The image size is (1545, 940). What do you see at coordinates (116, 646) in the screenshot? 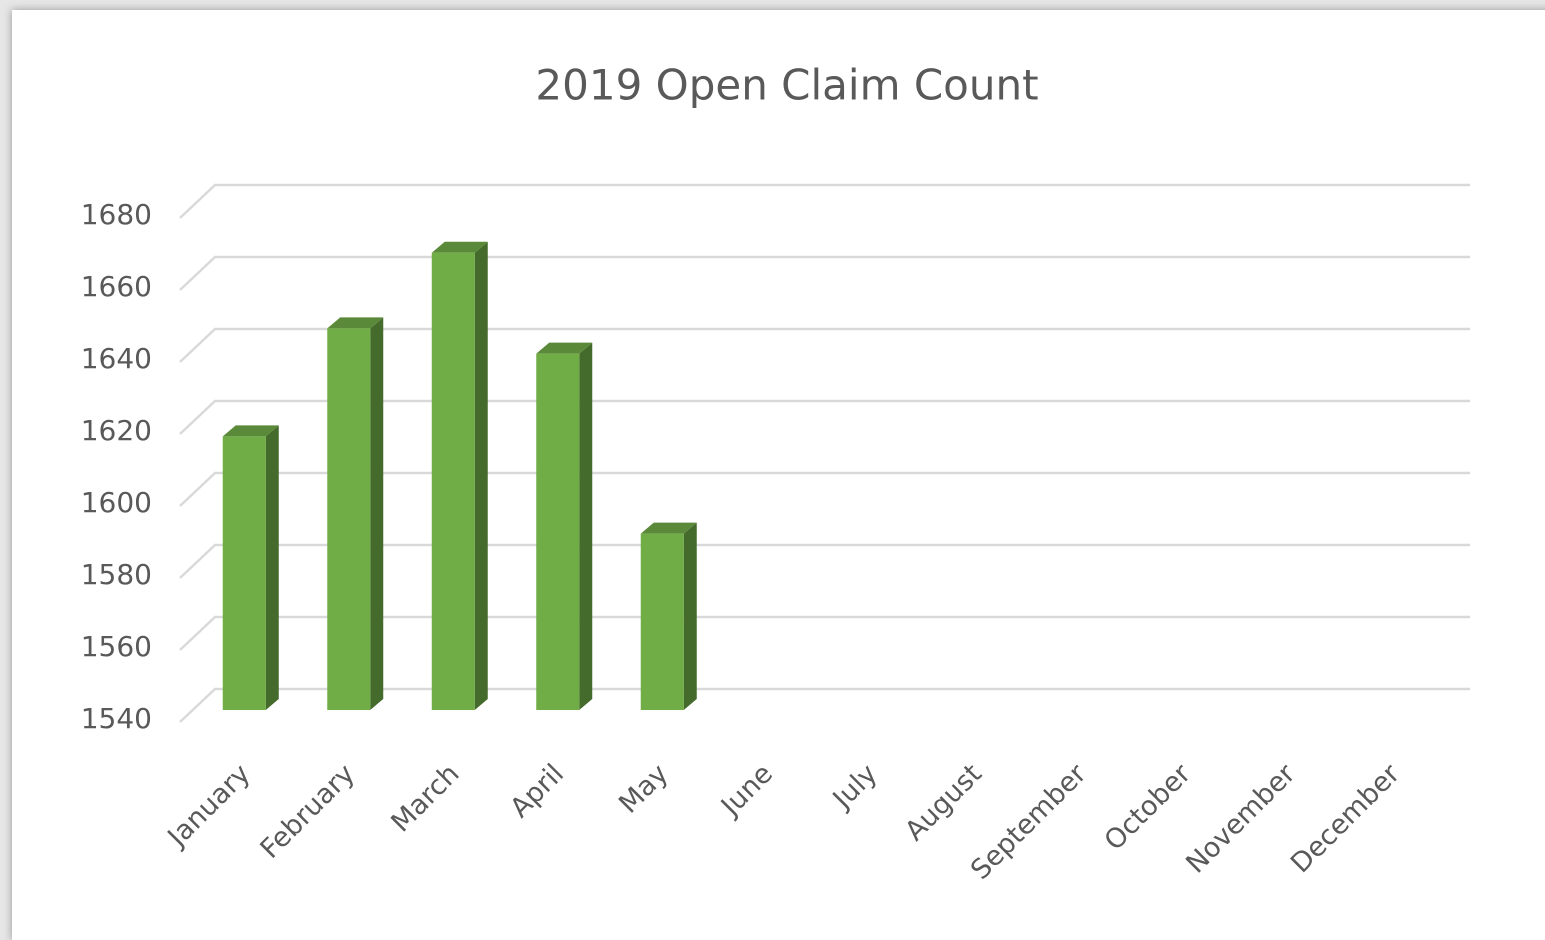
I see `y-tick-label: 1560` at bounding box center [116, 646].